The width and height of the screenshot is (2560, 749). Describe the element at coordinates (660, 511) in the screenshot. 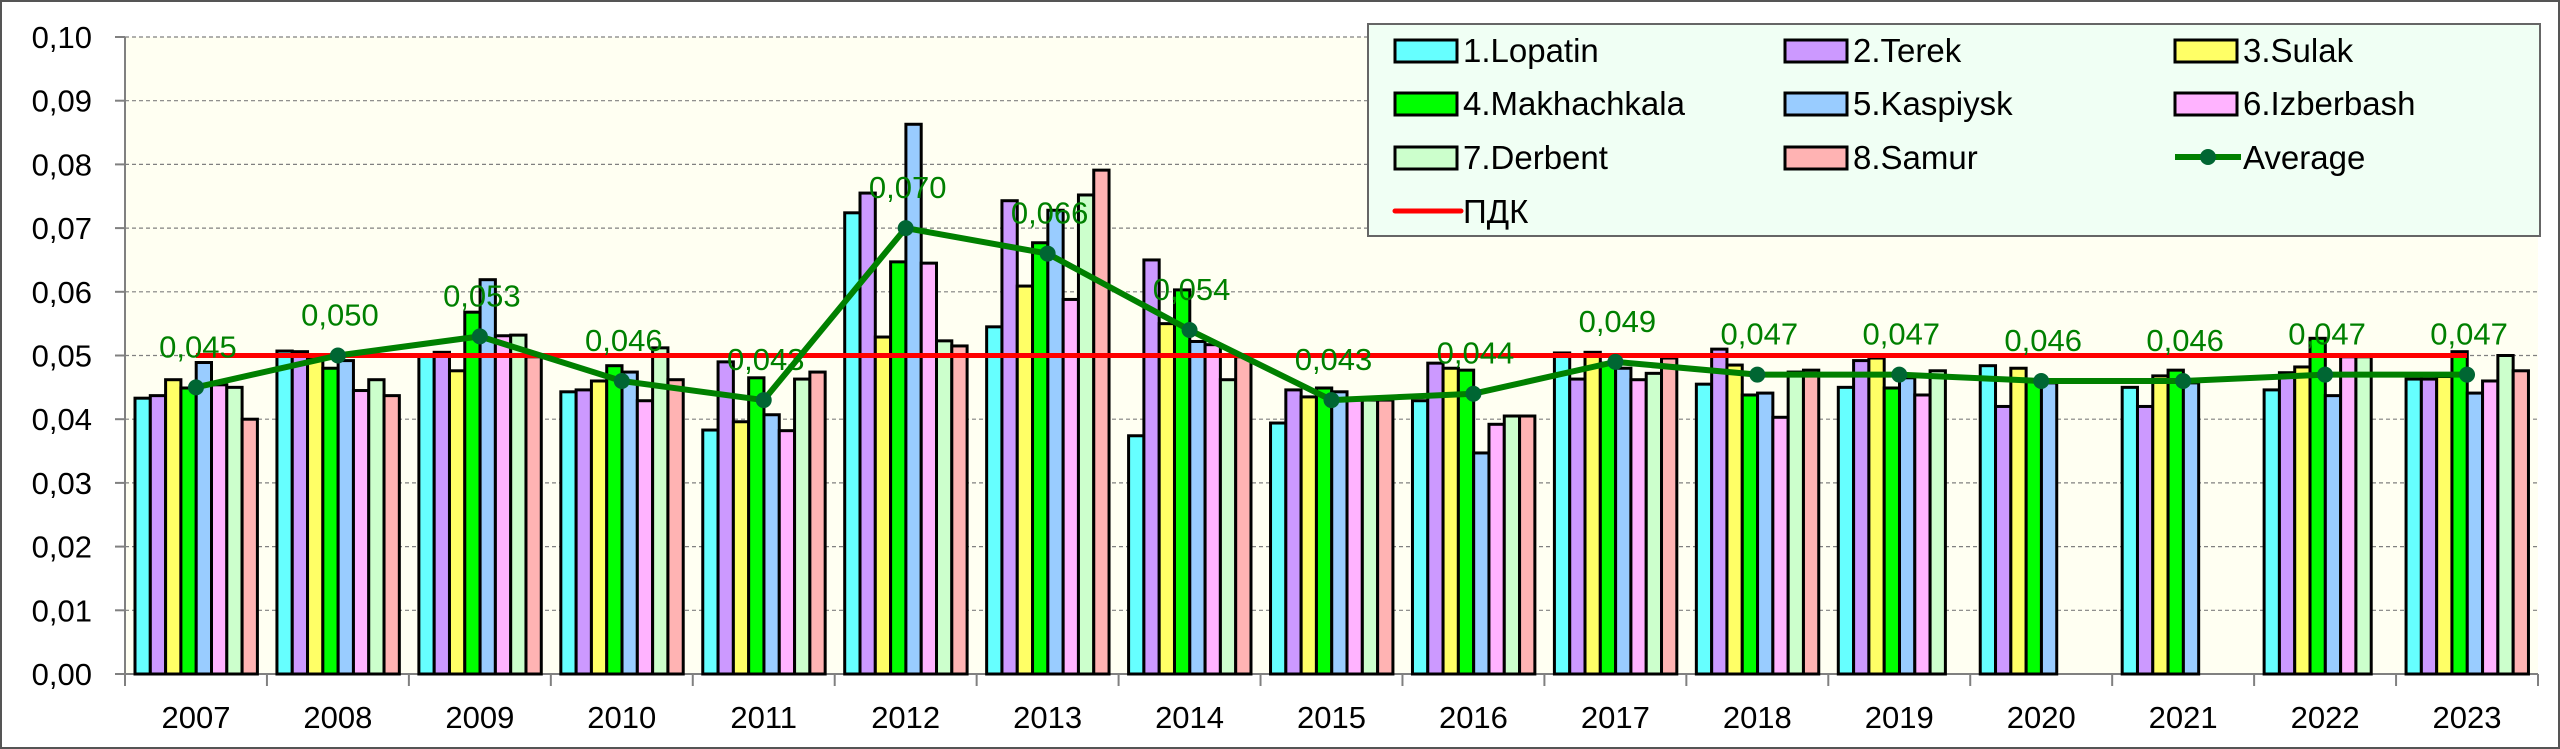

I see `bar-derbent-2010` at that location.